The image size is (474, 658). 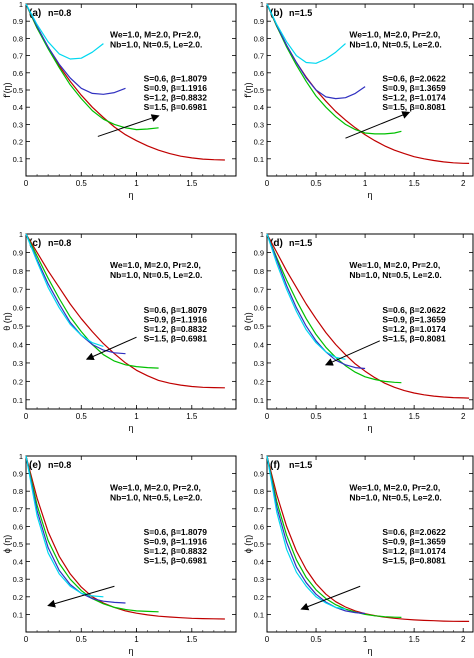 What do you see at coordinates (275, 465) in the screenshot?
I see `panel-label: (f)` at bounding box center [275, 465].